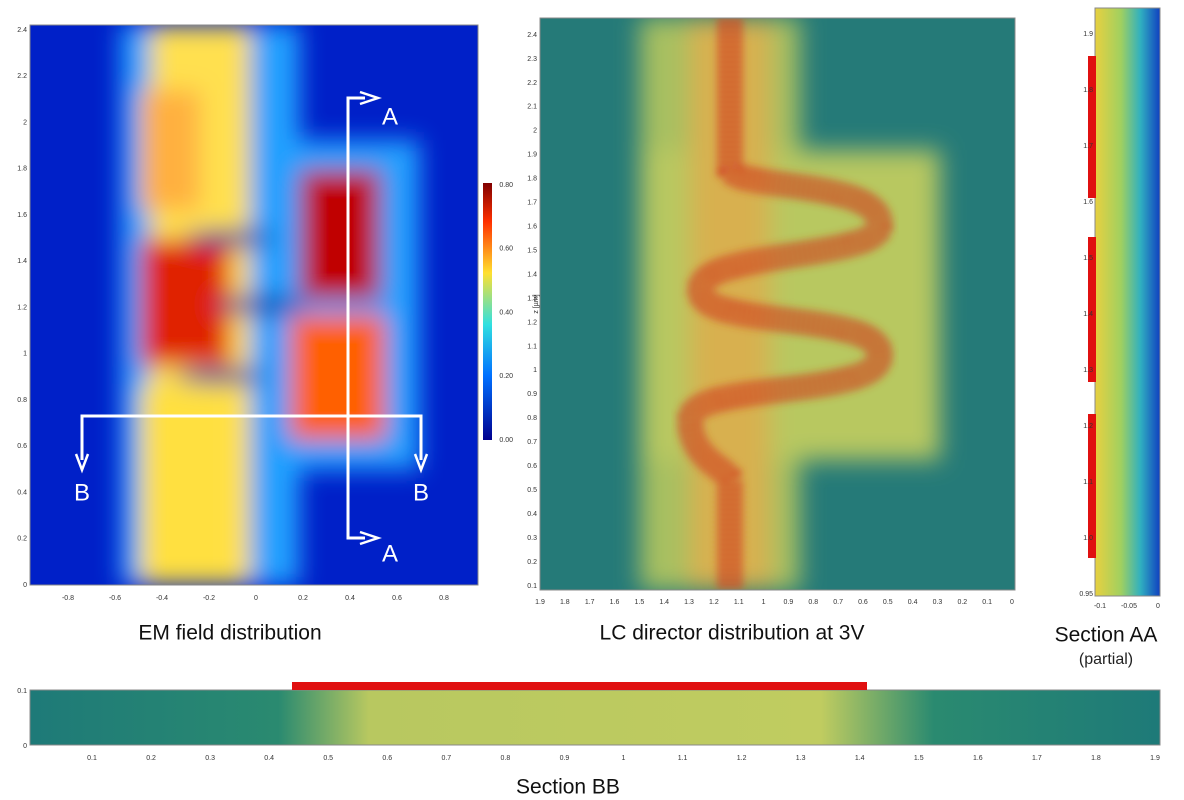 This screenshot has width=1184, height=800. What do you see at coordinates (532, 490) in the screenshot?
I see `y-tick-label: 0.5` at bounding box center [532, 490].